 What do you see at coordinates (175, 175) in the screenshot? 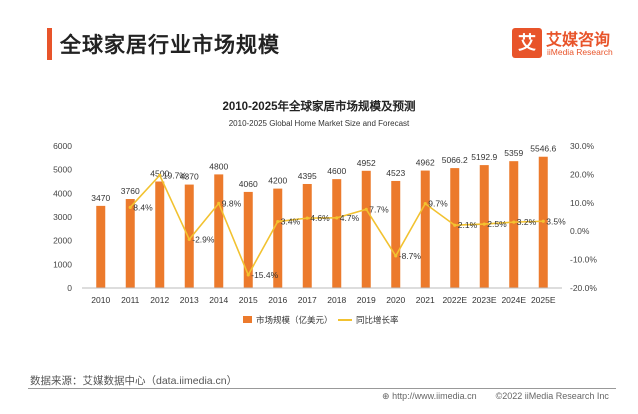
I see `growth-value-label: 19.7%` at bounding box center [175, 175].